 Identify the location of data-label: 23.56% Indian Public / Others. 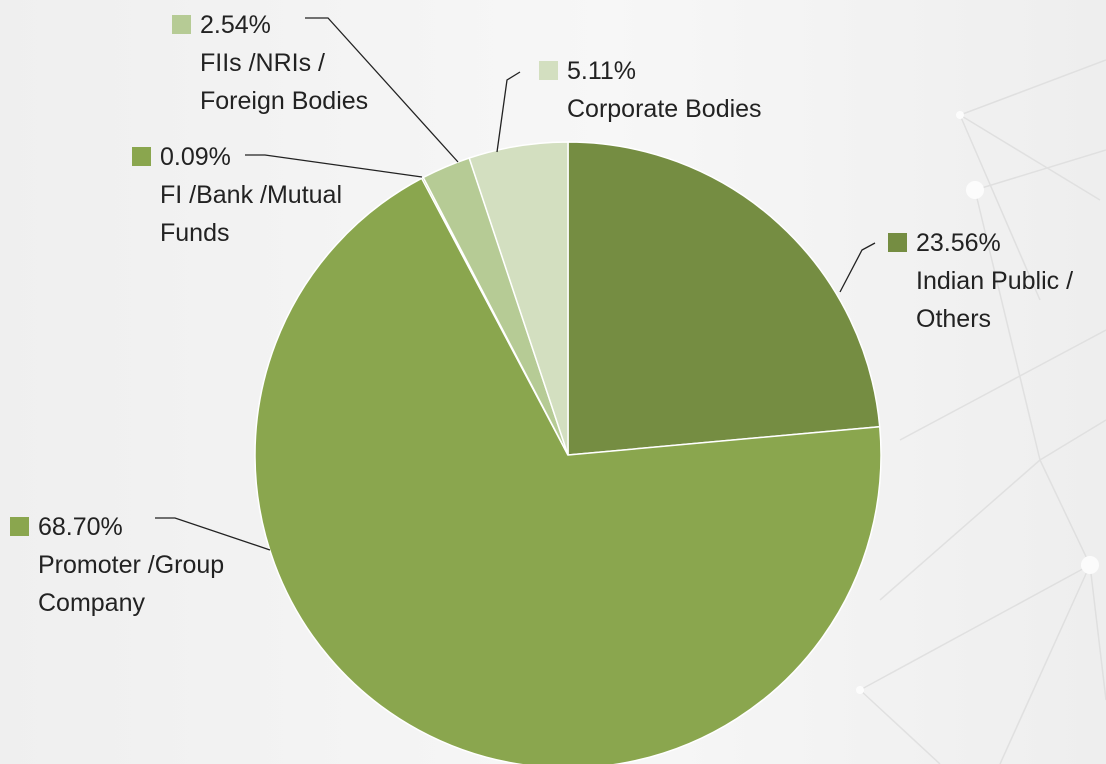
(997, 281).